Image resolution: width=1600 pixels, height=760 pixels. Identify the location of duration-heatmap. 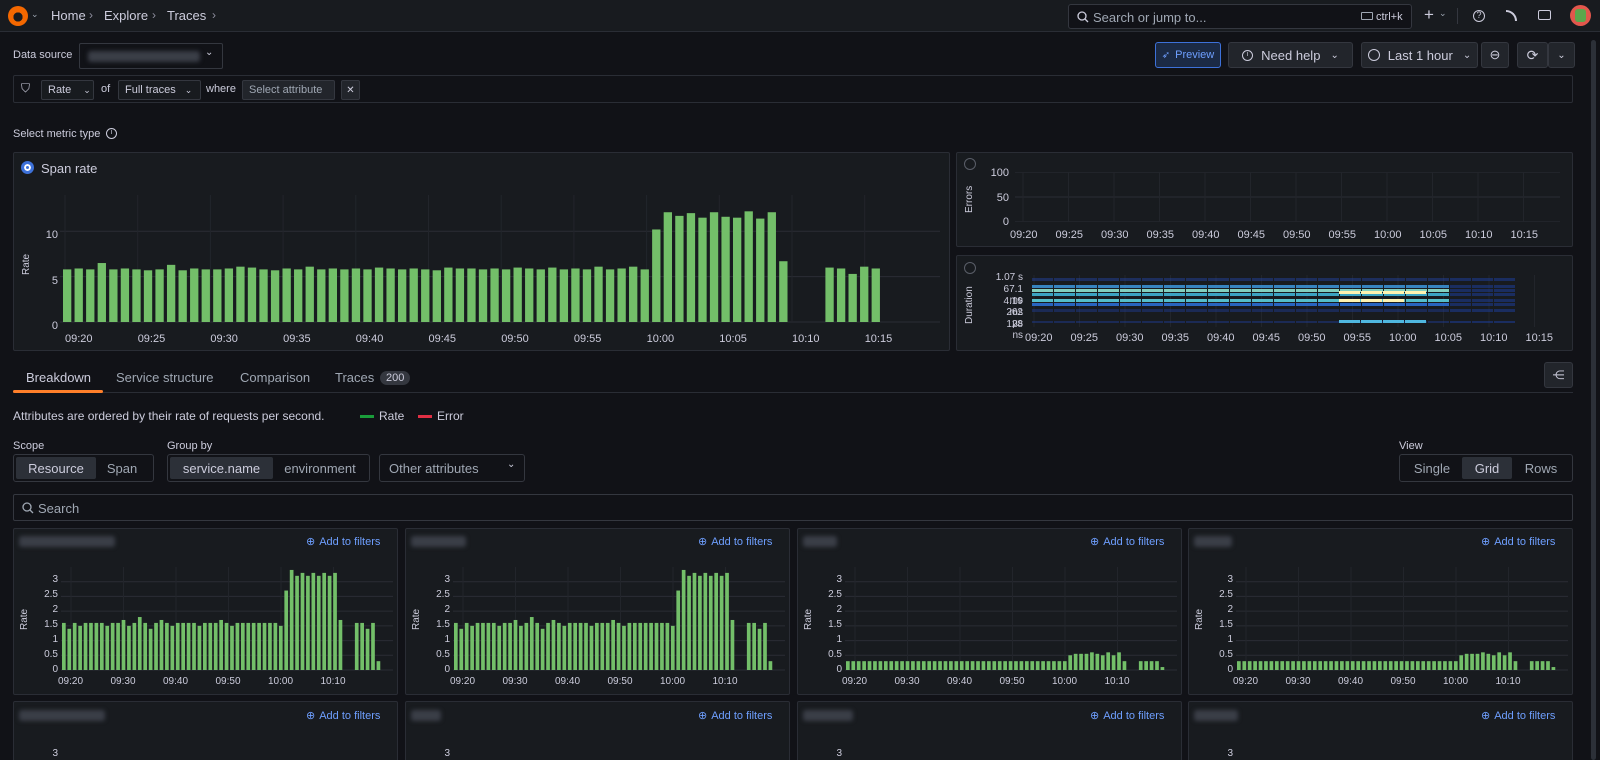
(1285, 301).